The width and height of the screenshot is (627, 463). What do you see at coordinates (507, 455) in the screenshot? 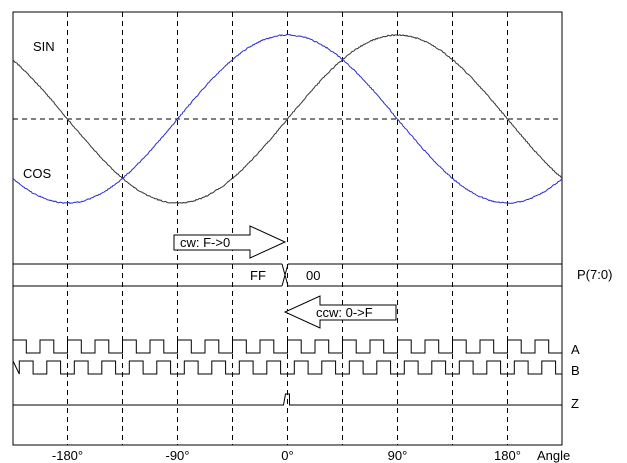
I see `x-tick-label-4: 180°` at bounding box center [507, 455].